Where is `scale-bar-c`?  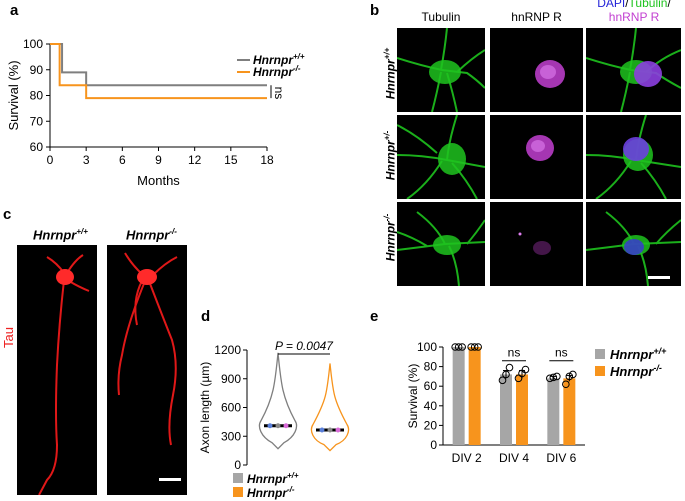 scale-bar-c is located at coordinates (170, 479).